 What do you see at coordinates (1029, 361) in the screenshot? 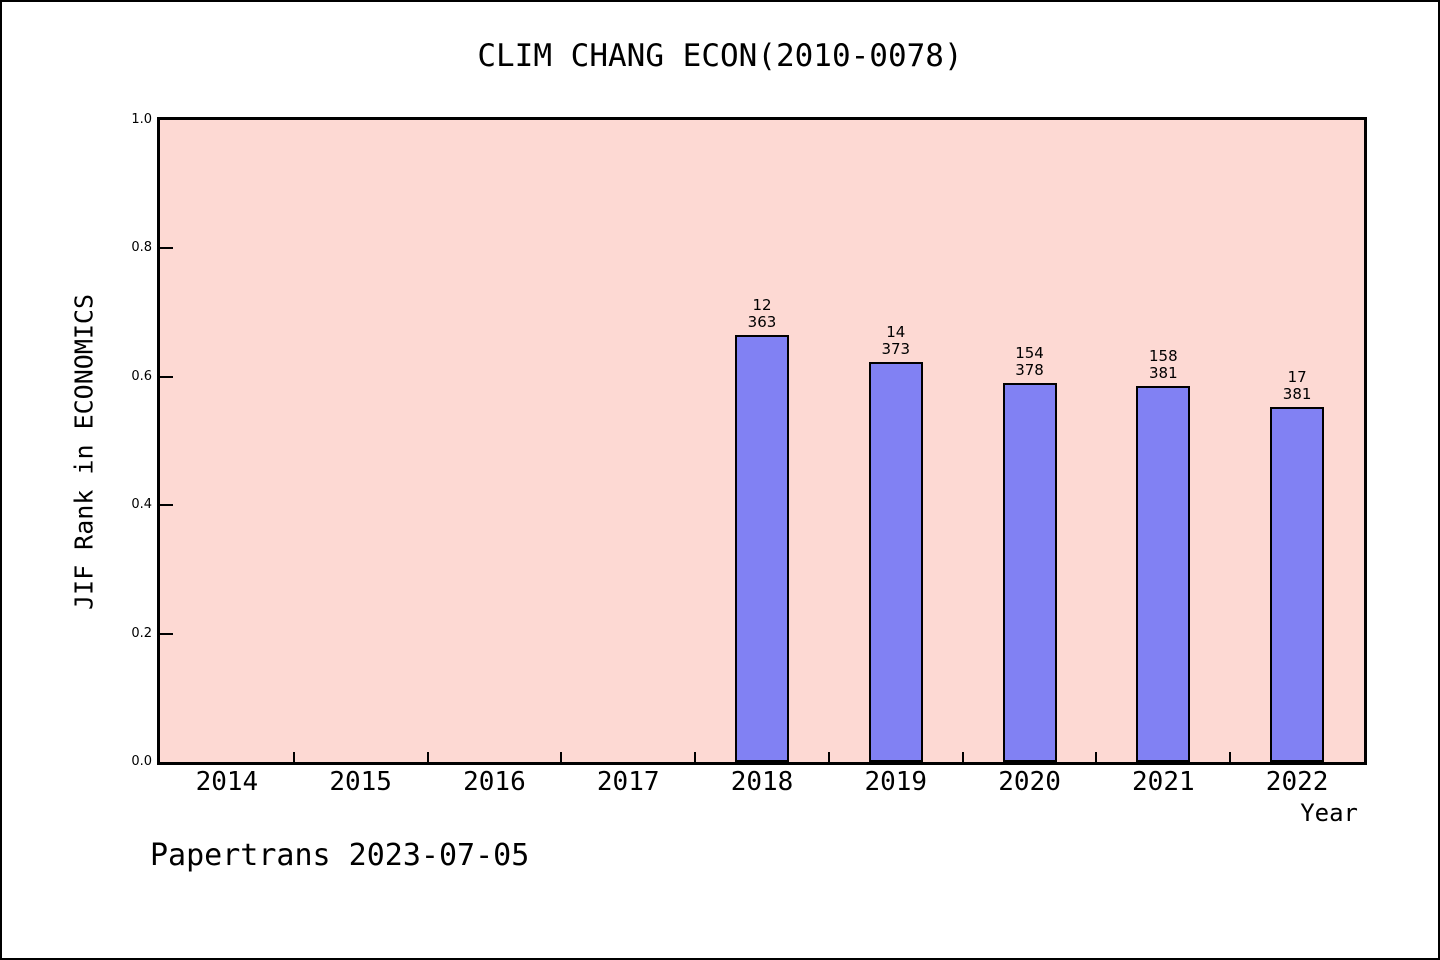
I see `bar-value-label: 154 378` at bounding box center [1029, 361].